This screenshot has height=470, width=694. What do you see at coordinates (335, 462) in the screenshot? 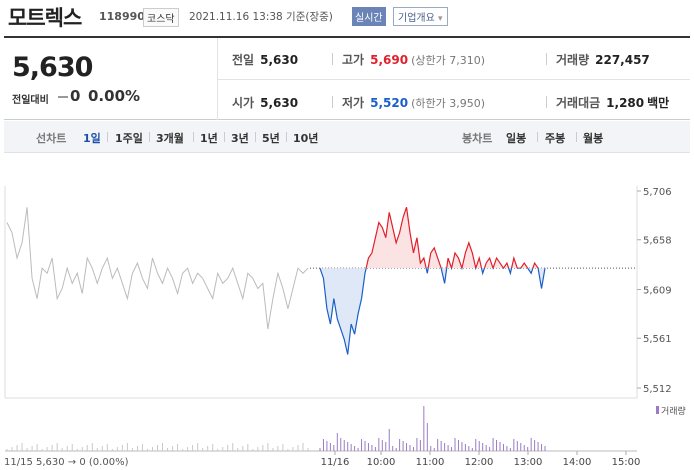
I see `x-tick-label: 11/16` at bounding box center [335, 462].